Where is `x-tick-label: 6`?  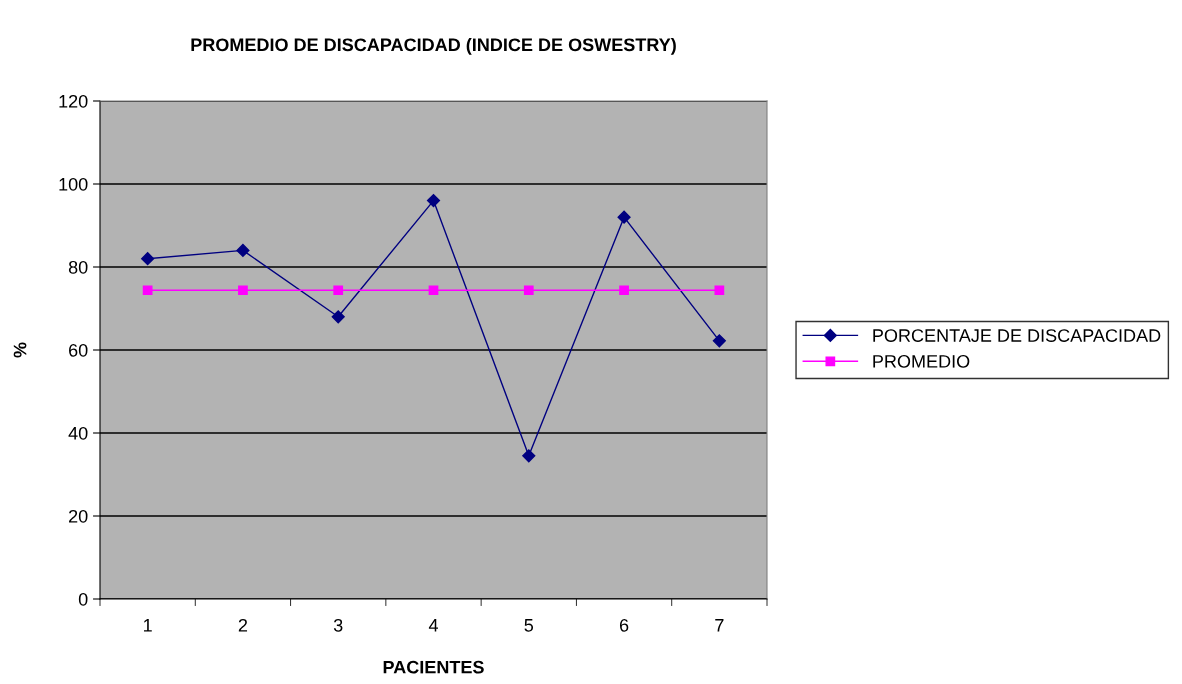
x-tick-label: 6 is located at coordinates (624, 625).